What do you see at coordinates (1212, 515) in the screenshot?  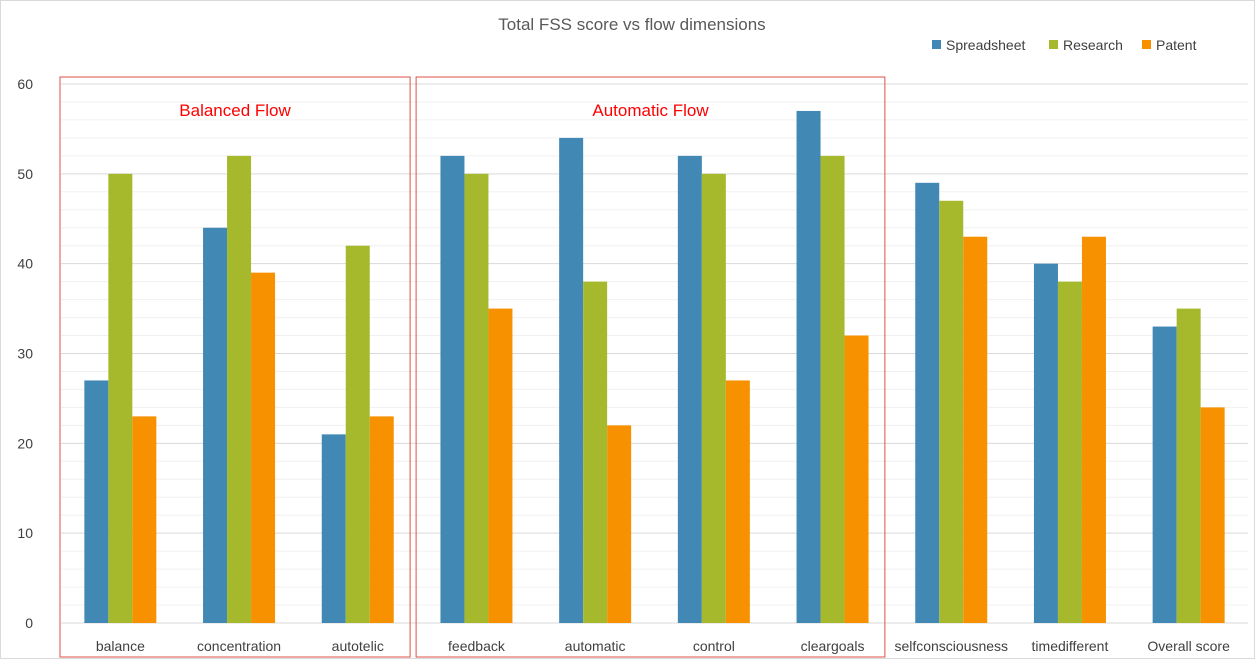 I see `bar-patent-overall-score` at bounding box center [1212, 515].